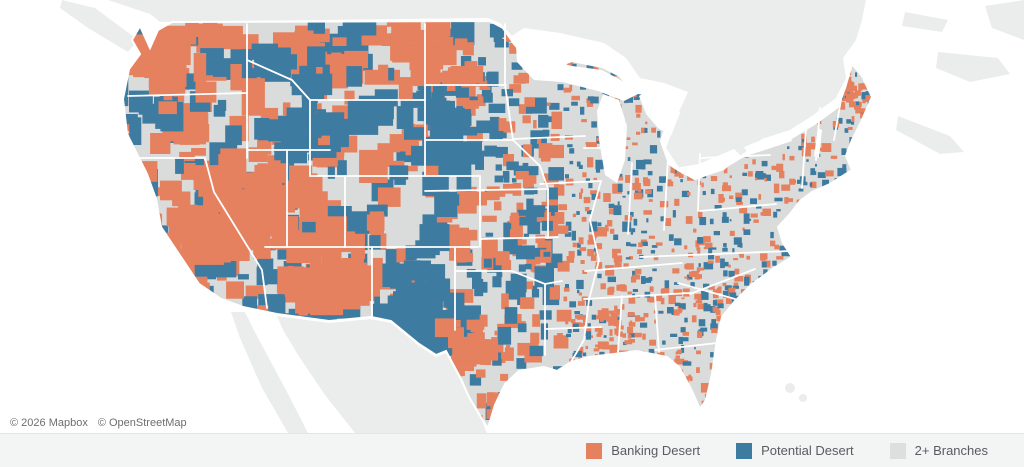 This screenshot has height=467, width=1024. I want to click on potential-desert-label: Potential Desert, so click(807, 450).